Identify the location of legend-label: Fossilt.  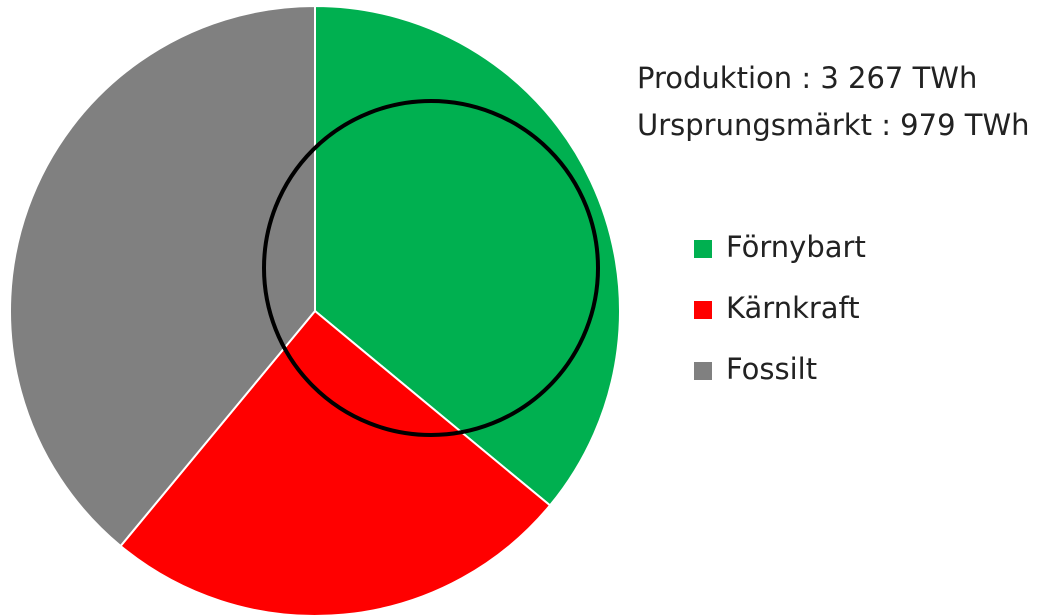
(771, 369).